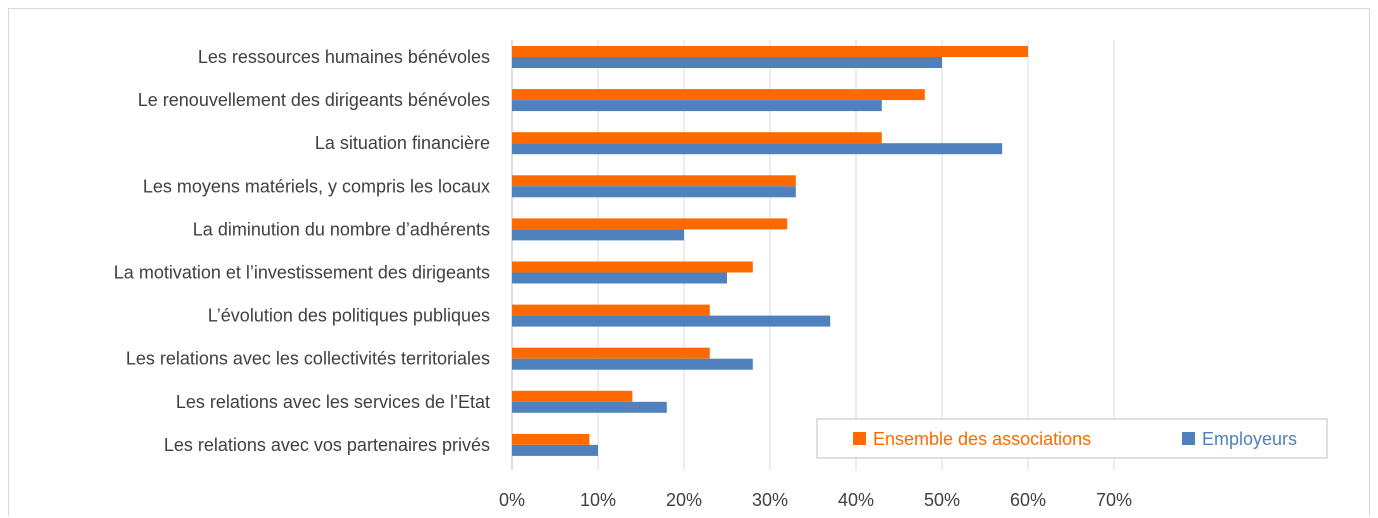 Image resolution: width=1378 pixels, height=518 pixels. I want to click on x-tick-label: 30%, so click(770, 500).